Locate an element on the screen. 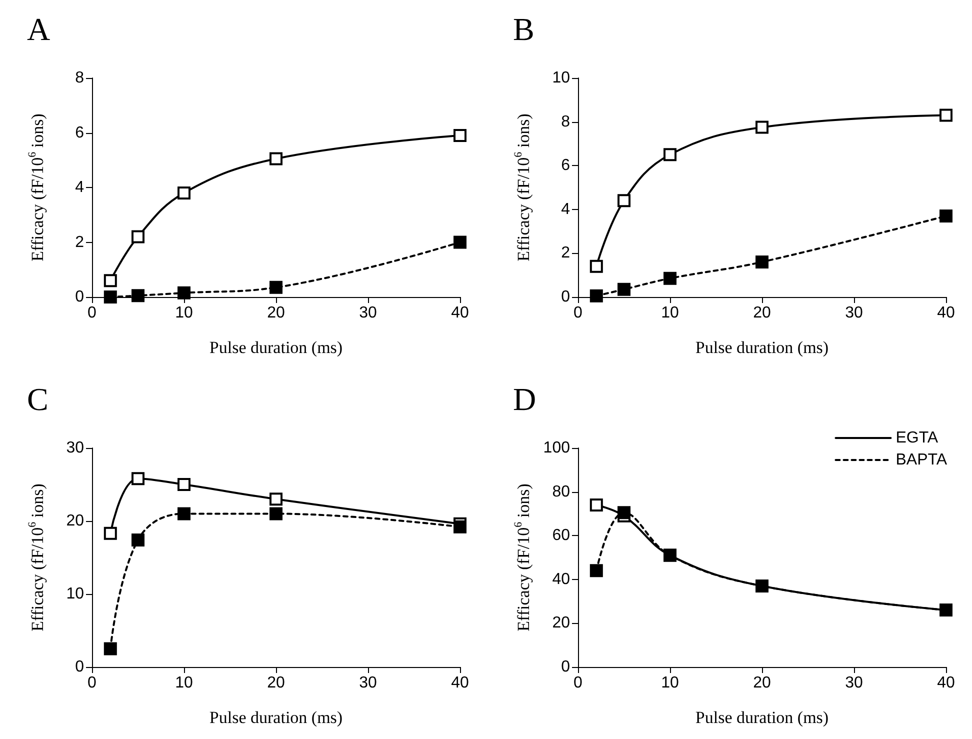 This screenshot has height=739, width=972. chart-title: B is located at coordinates (523, 29).